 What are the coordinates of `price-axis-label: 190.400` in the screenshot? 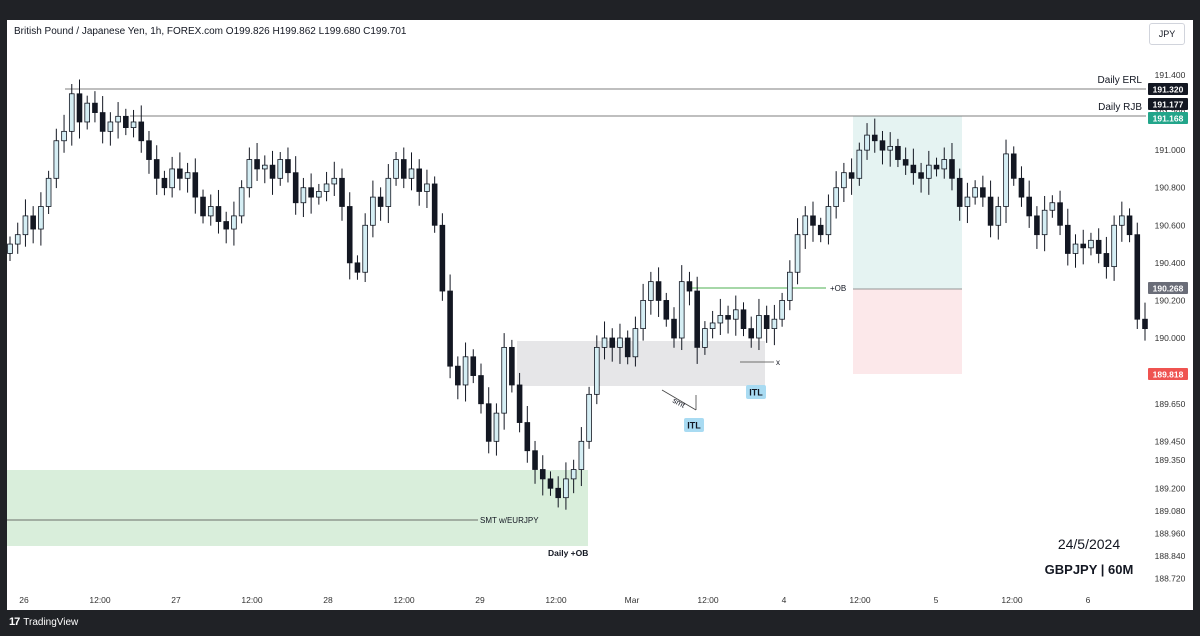 It's located at (1170, 263).